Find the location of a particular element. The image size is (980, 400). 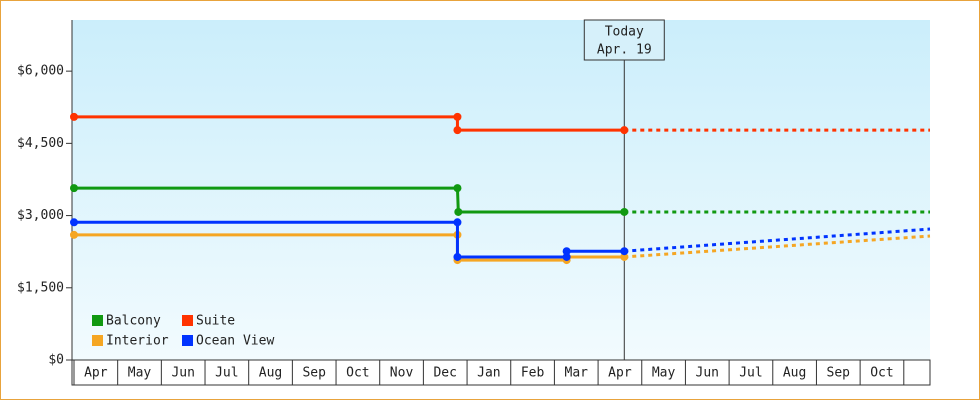

legend-label: Interior is located at coordinates (137, 341).